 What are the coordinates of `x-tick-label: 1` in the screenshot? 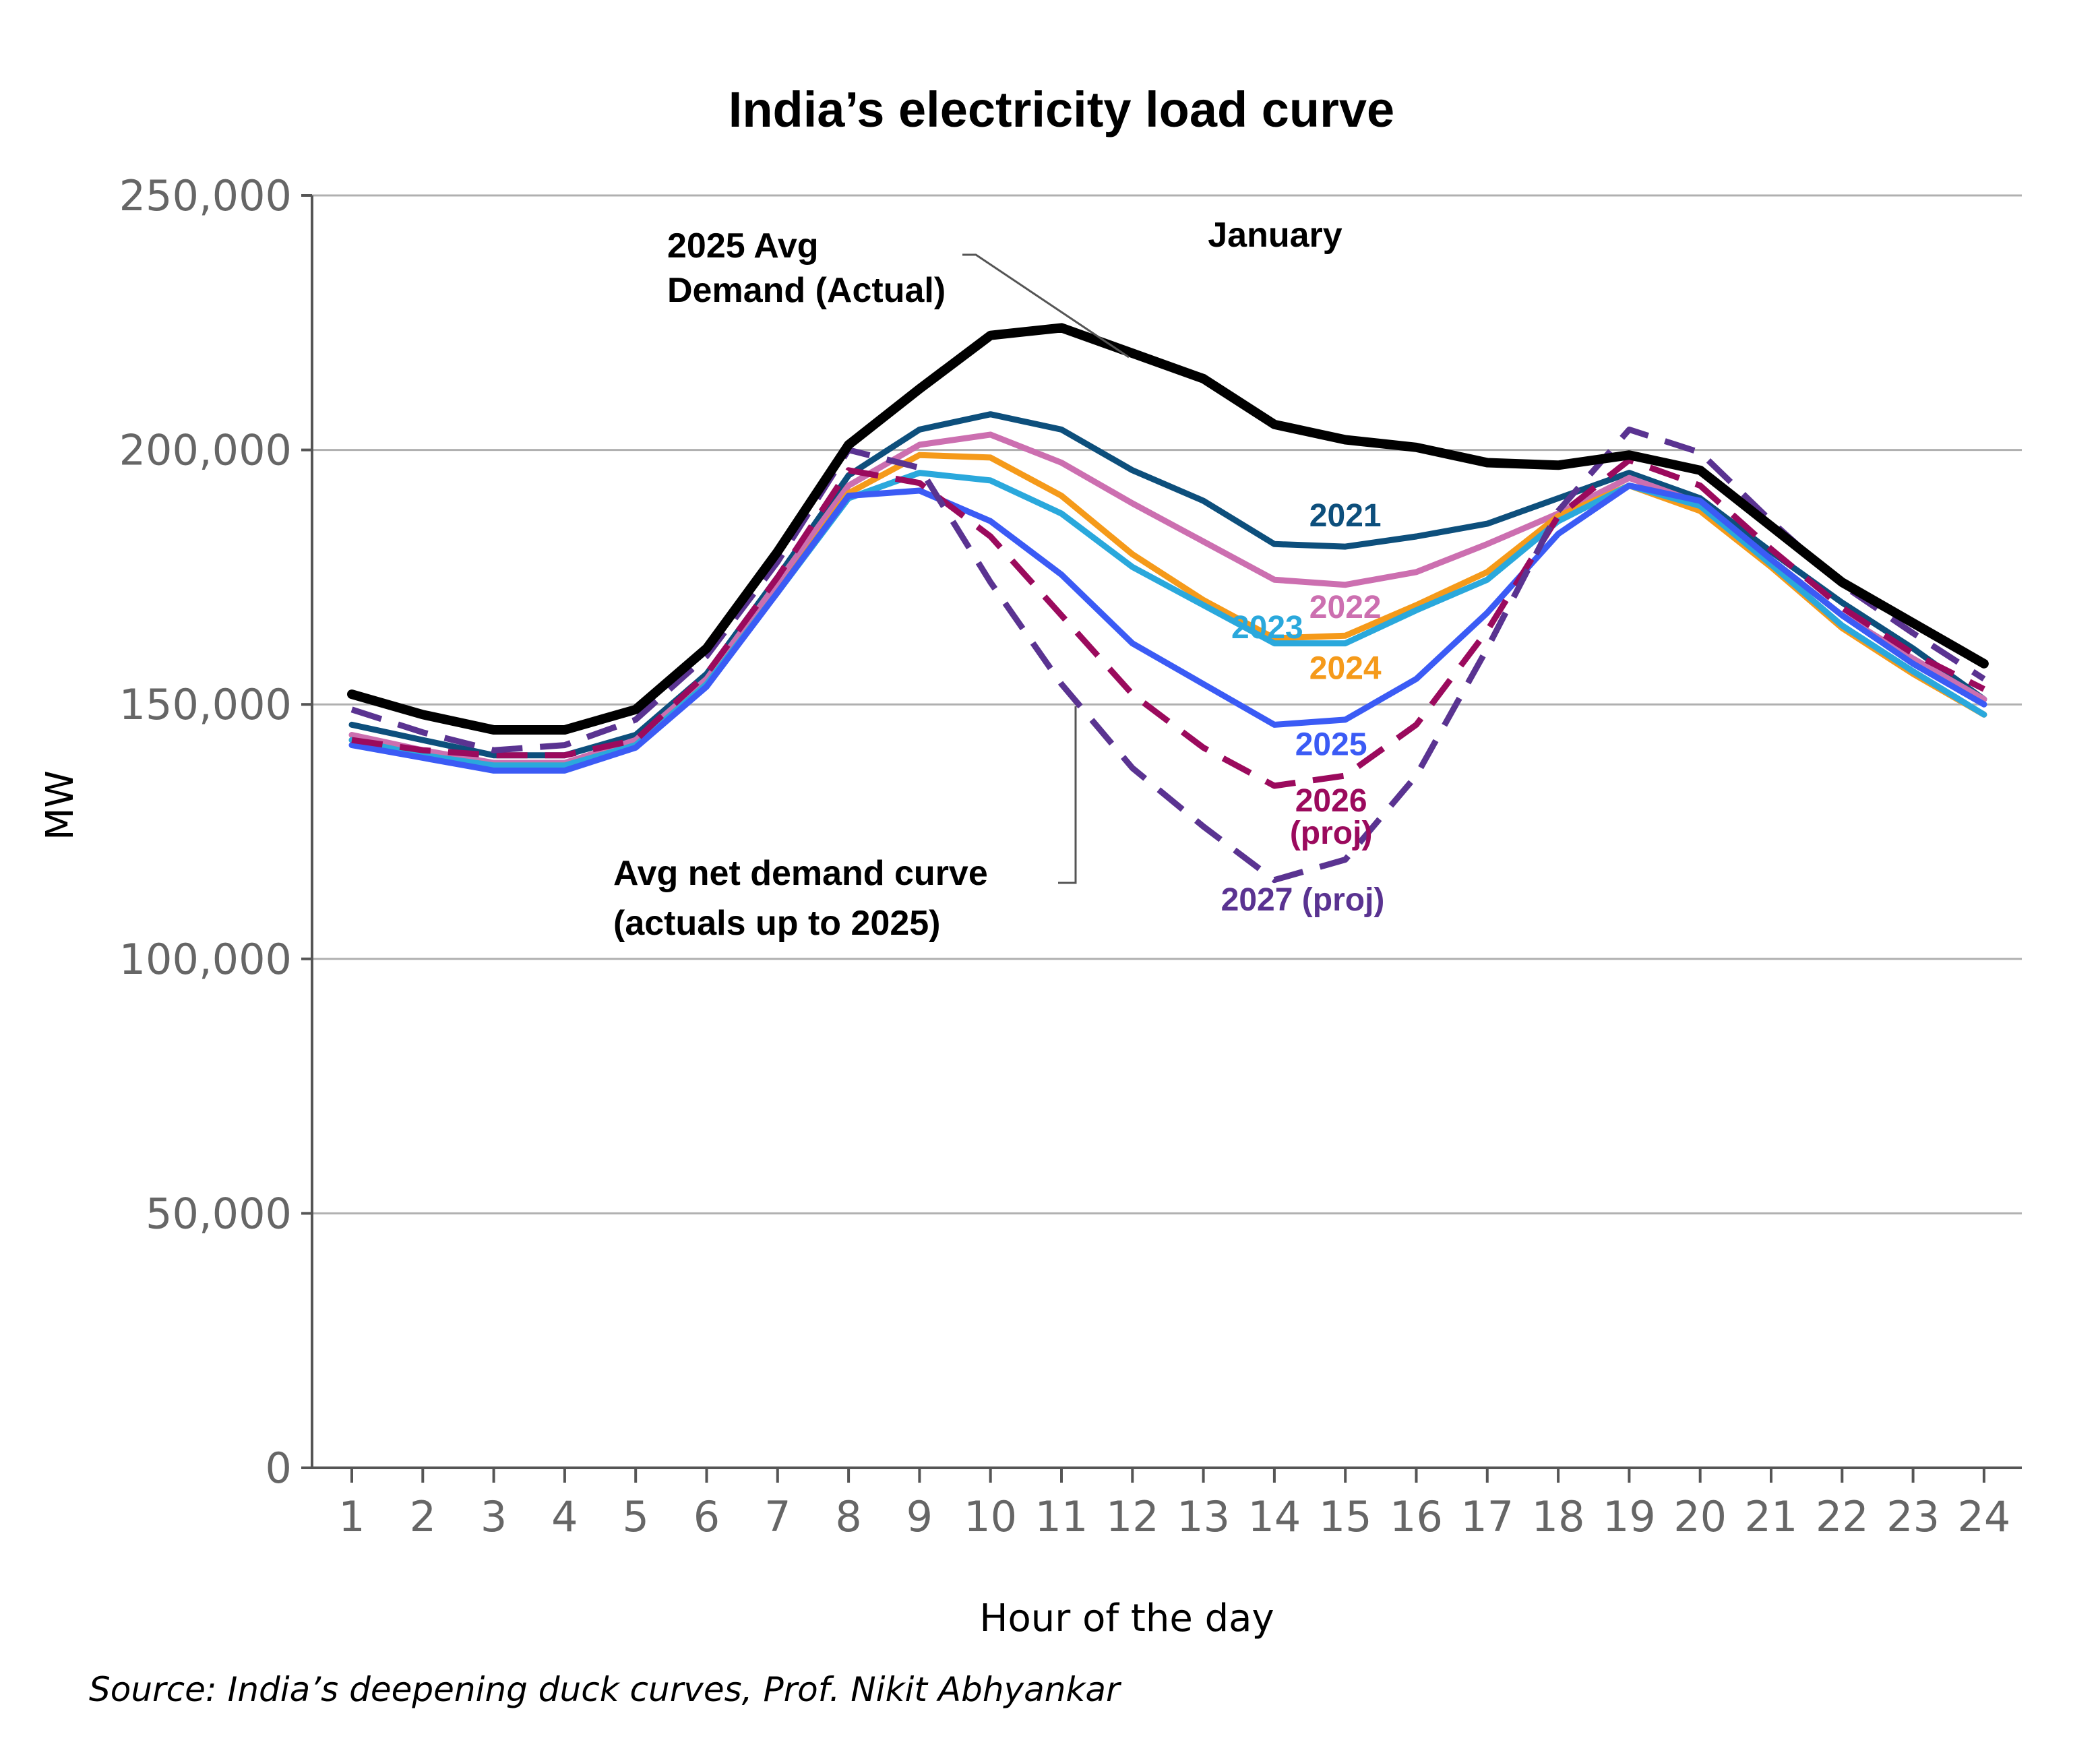 It's located at (351, 1516).